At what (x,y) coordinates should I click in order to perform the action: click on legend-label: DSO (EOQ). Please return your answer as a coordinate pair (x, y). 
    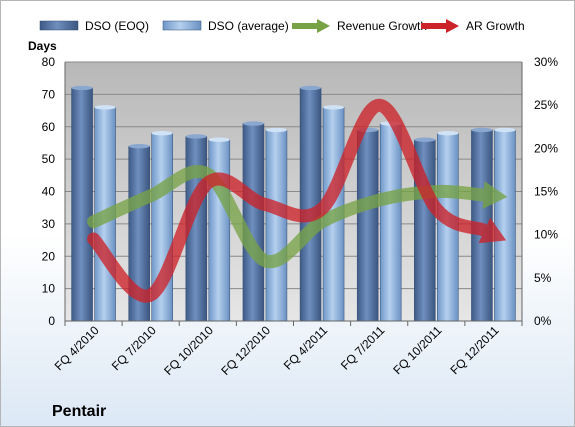
    Looking at the image, I should click on (117, 26).